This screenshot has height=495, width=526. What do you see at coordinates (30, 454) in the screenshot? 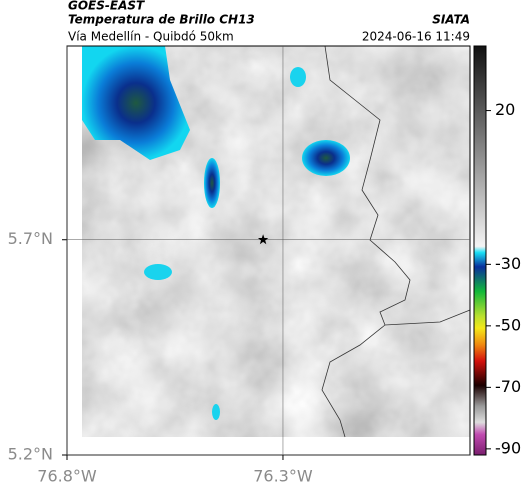
I see `y-tick-label: 5.2°N` at bounding box center [30, 454].